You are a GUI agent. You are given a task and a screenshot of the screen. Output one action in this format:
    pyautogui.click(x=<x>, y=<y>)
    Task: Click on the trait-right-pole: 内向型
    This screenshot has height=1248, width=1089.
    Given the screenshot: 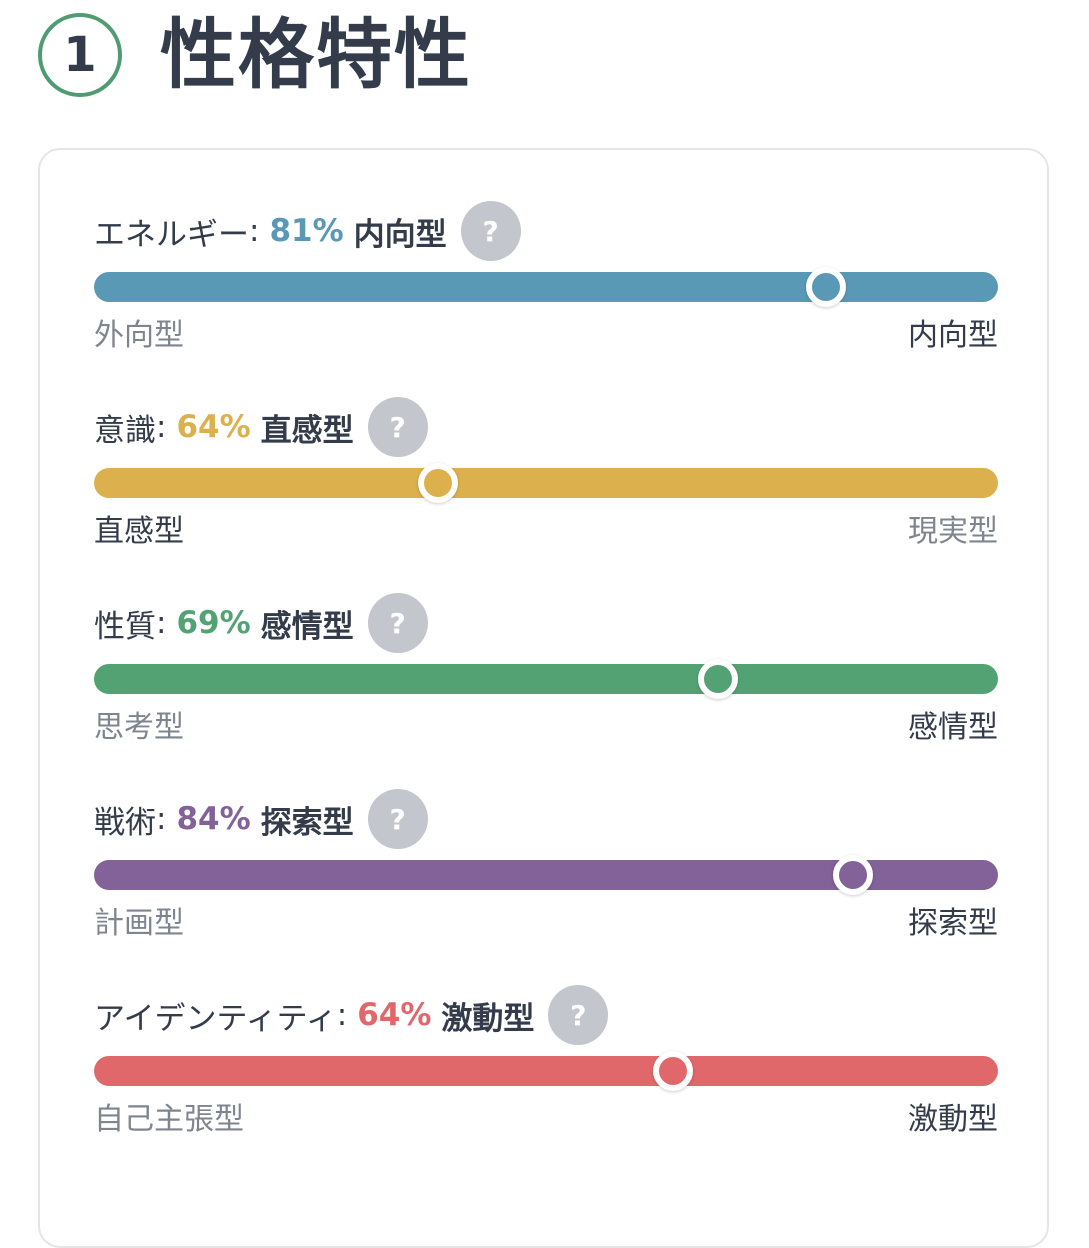 What is the action you would take?
    pyautogui.click(x=953, y=335)
    